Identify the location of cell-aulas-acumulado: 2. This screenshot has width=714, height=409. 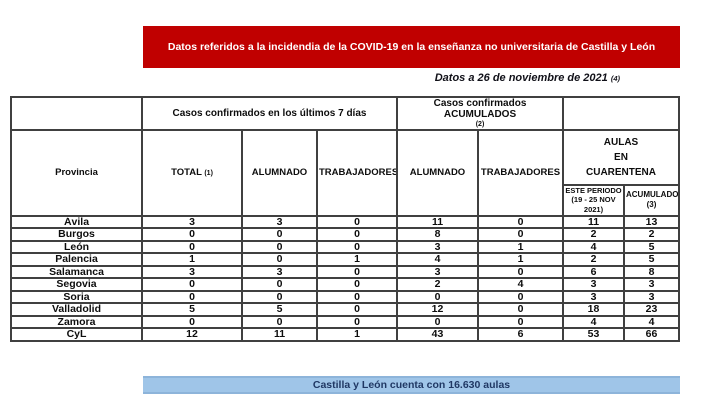
(651, 234).